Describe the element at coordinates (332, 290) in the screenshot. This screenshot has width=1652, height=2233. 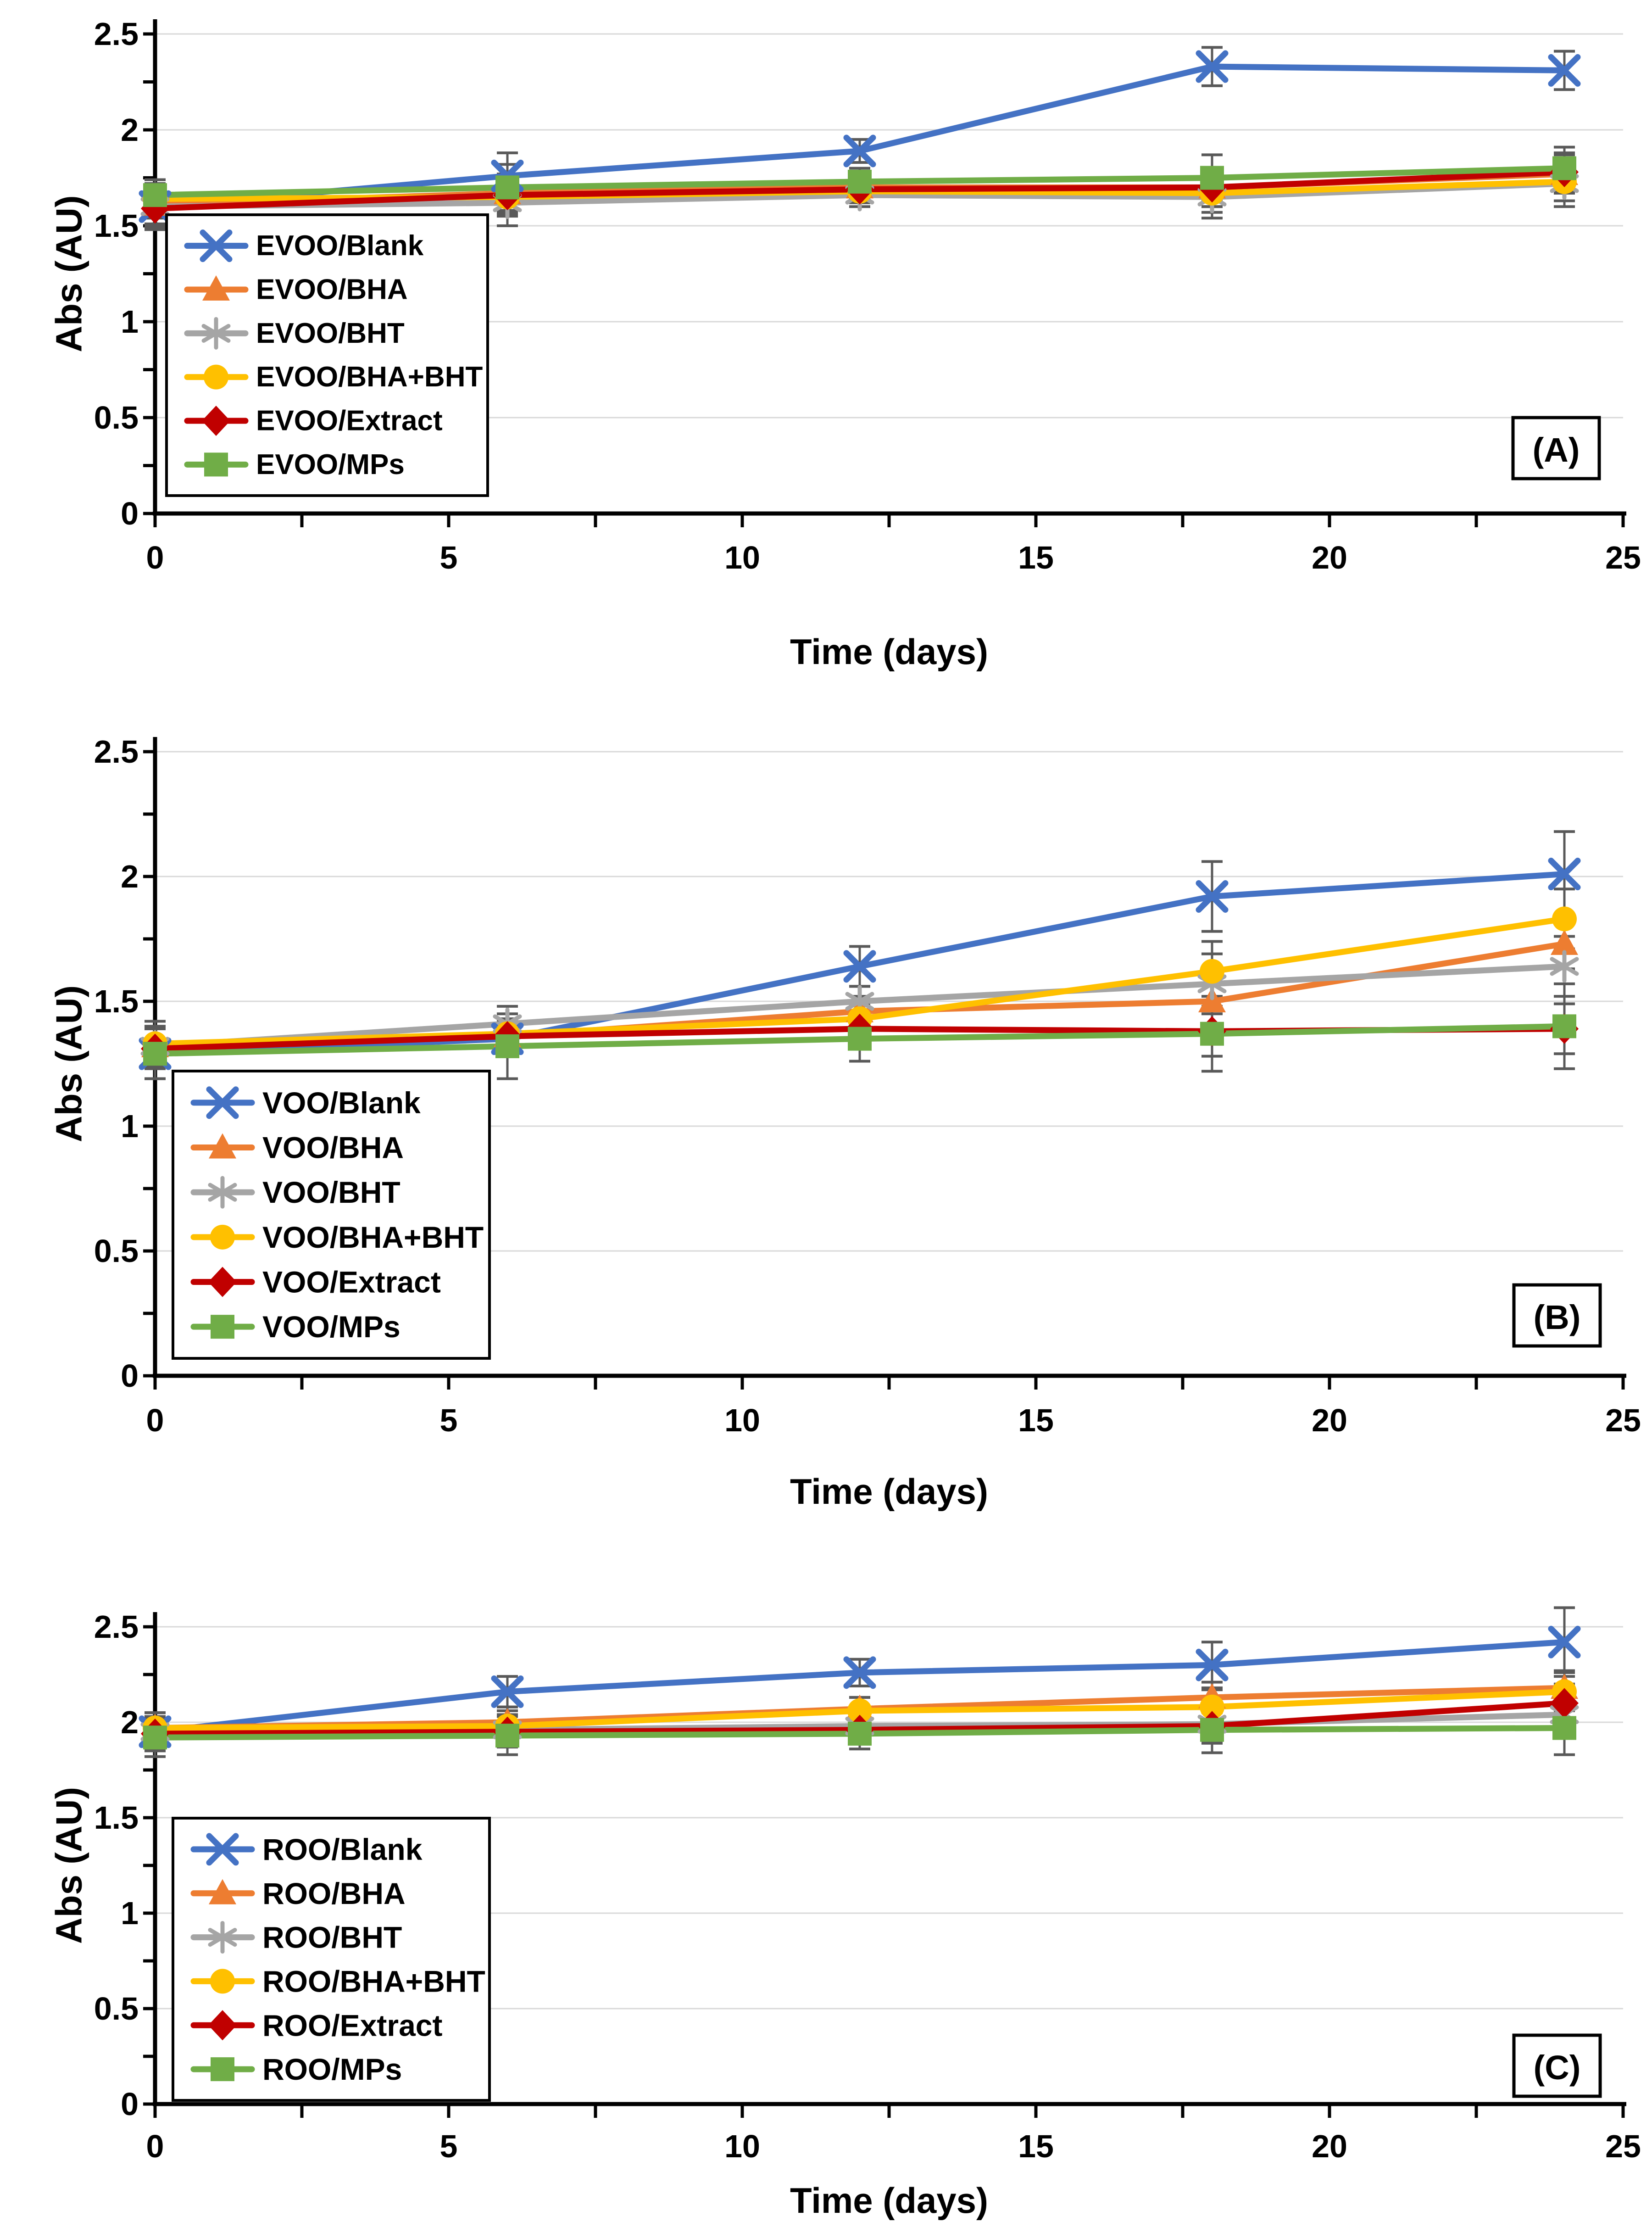
I see `legend-label: EVOO/BHA` at that location.